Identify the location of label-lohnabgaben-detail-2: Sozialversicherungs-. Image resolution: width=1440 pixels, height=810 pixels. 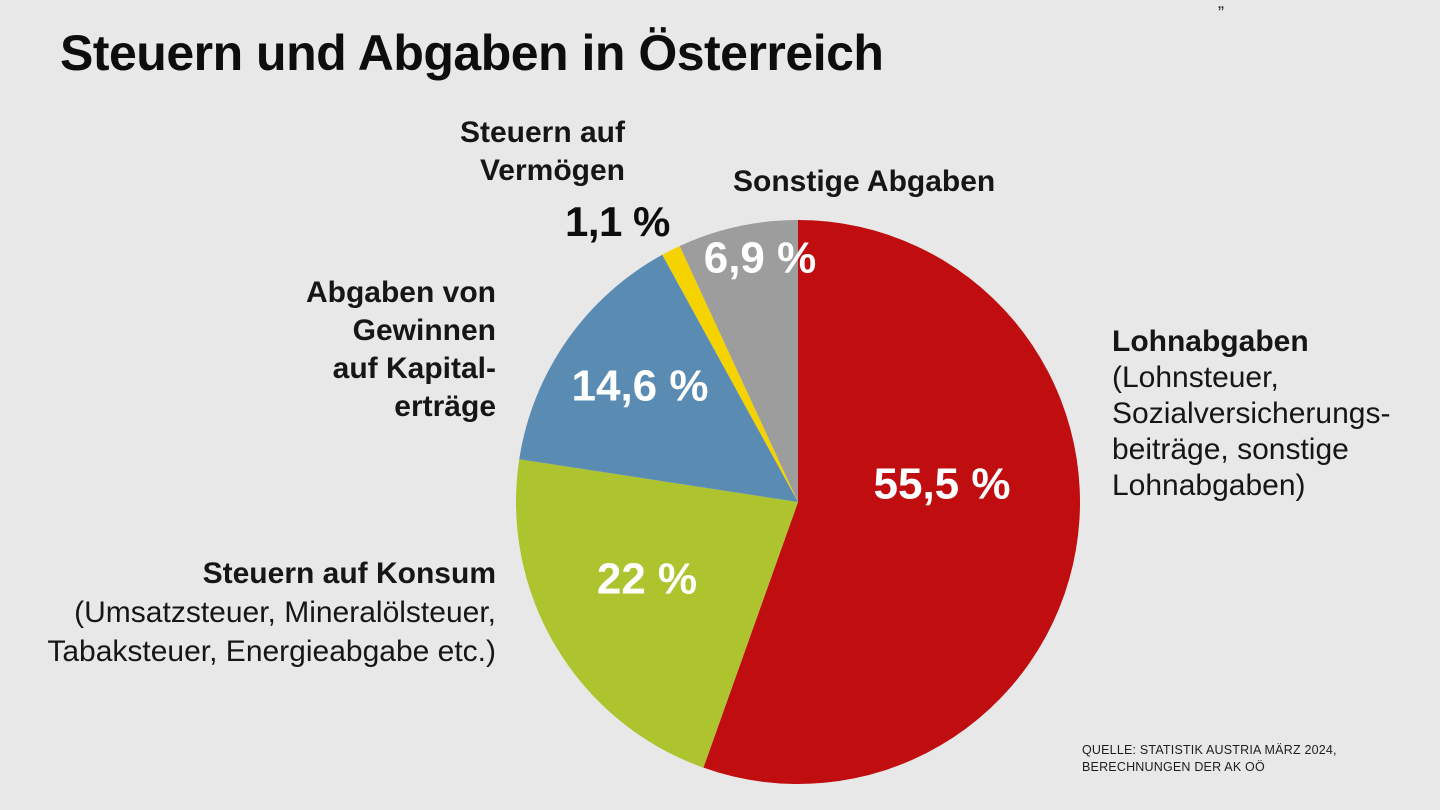
(1251, 413).